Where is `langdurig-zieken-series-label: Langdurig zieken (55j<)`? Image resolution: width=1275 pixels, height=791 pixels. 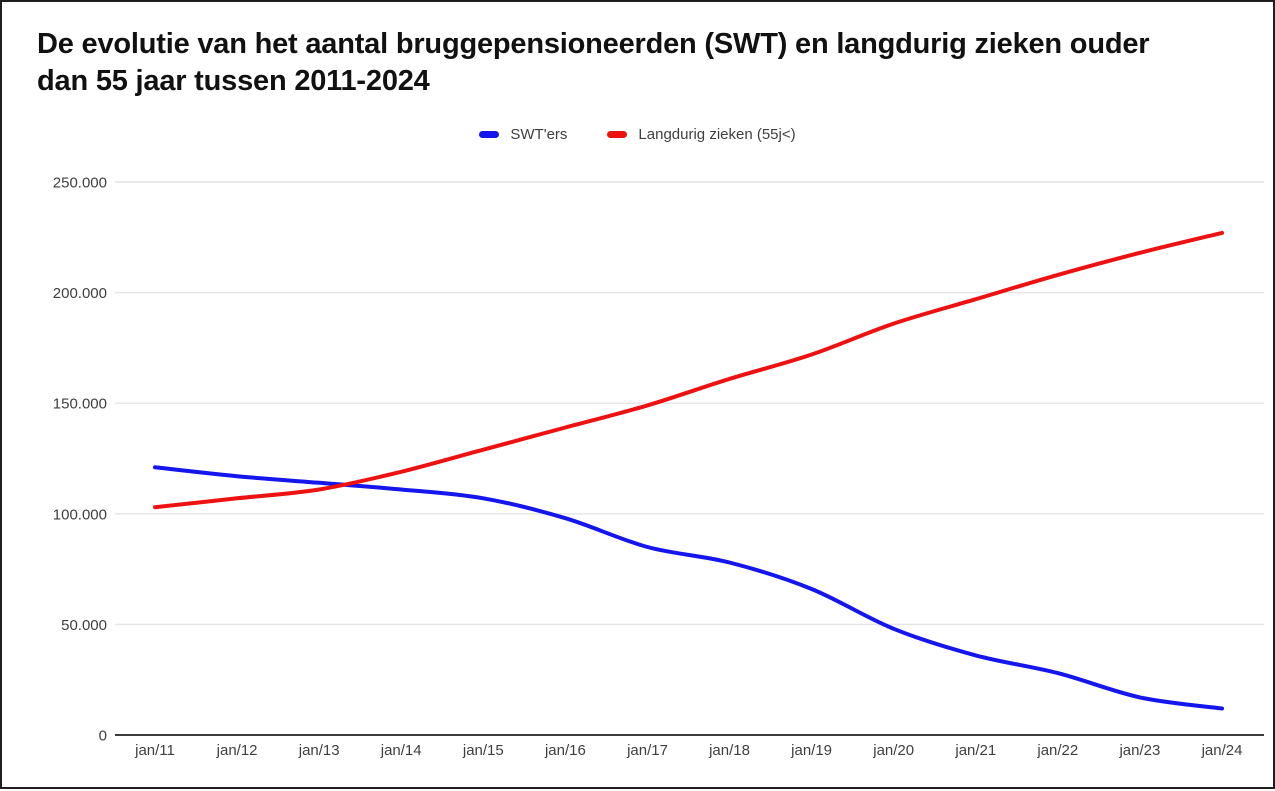
langdurig-zieken-series-label: Langdurig zieken (55j<) is located at coordinates (717, 134).